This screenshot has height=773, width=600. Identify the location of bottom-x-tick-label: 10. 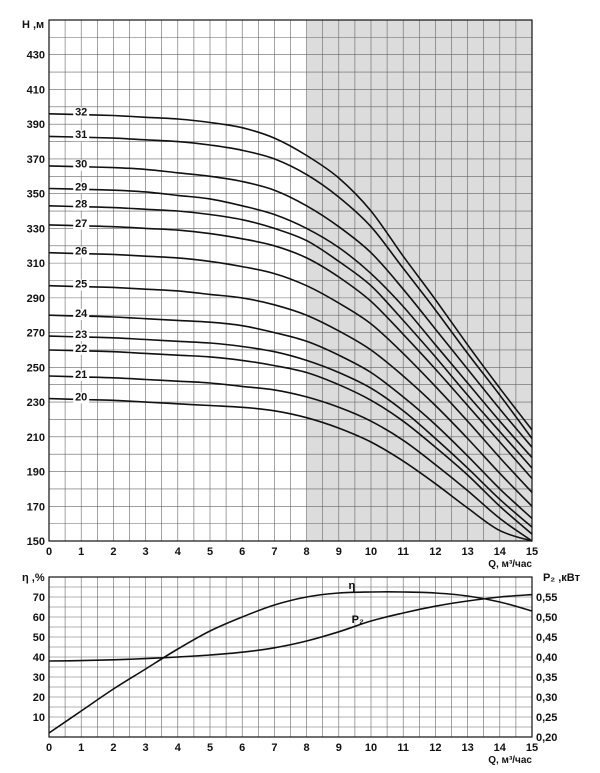
(371, 748).